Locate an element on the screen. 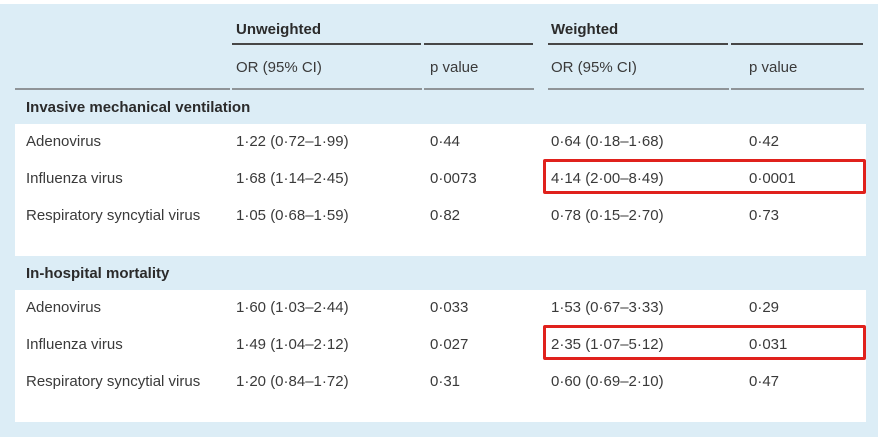  corner-cell is located at coordinates (123, 25).